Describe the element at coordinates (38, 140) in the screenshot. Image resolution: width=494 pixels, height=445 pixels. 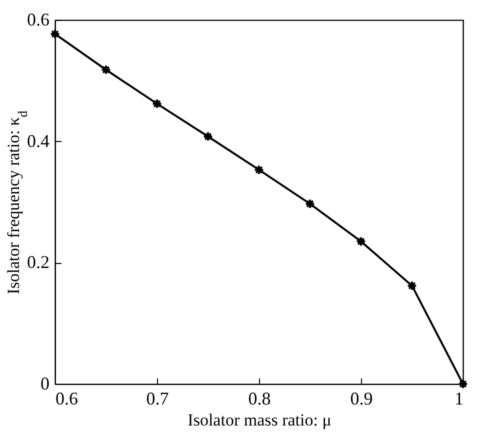
I see `y-tick-label: 0.4` at that location.